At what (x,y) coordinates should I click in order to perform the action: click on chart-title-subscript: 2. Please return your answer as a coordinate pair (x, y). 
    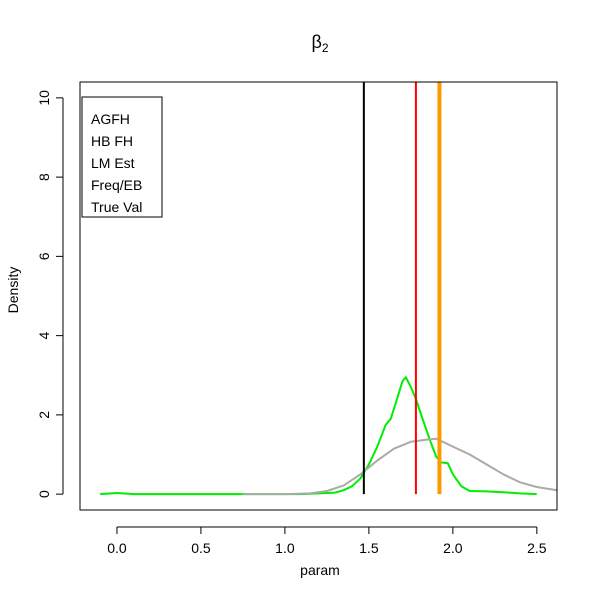
    Looking at the image, I should click on (325, 48).